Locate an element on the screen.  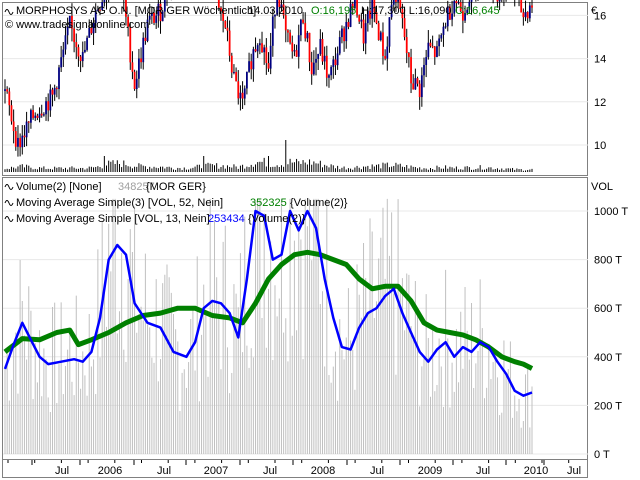
time-tick-label: 2008 is located at coordinates (323, 471).